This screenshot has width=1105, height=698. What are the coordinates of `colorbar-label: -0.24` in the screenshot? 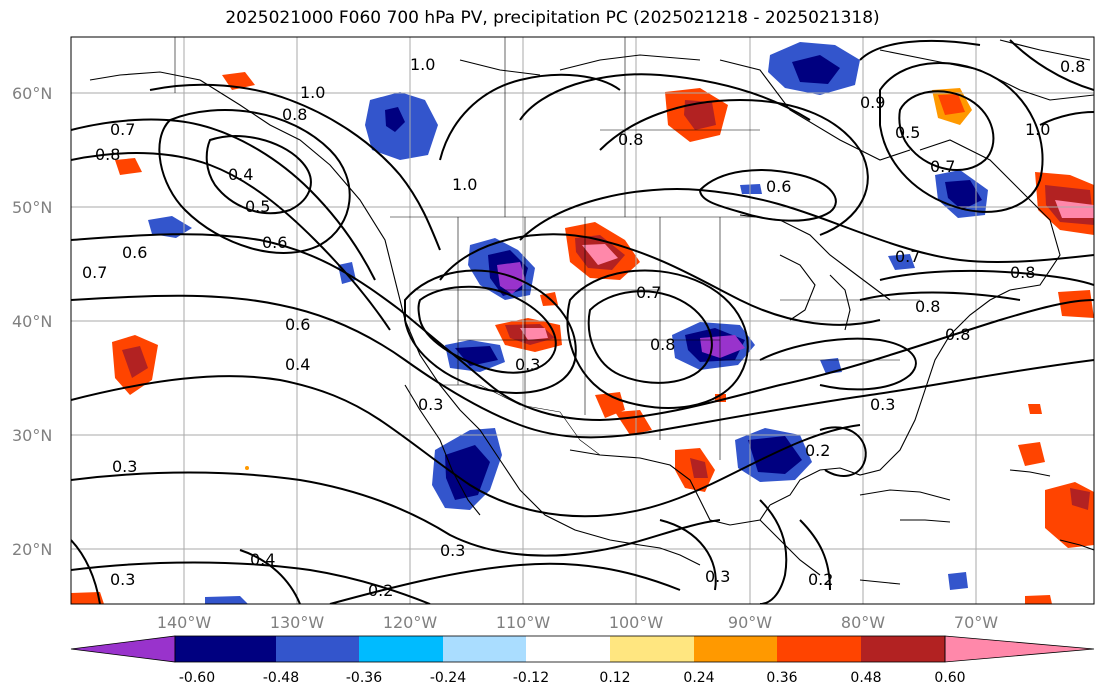 It's located at (448, 678).